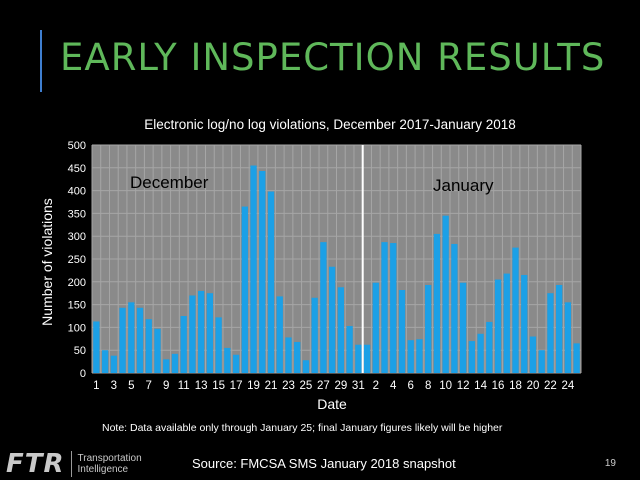  I want to click on ftr-logo: FTR Transportation Intelligence, so click(74, 464).